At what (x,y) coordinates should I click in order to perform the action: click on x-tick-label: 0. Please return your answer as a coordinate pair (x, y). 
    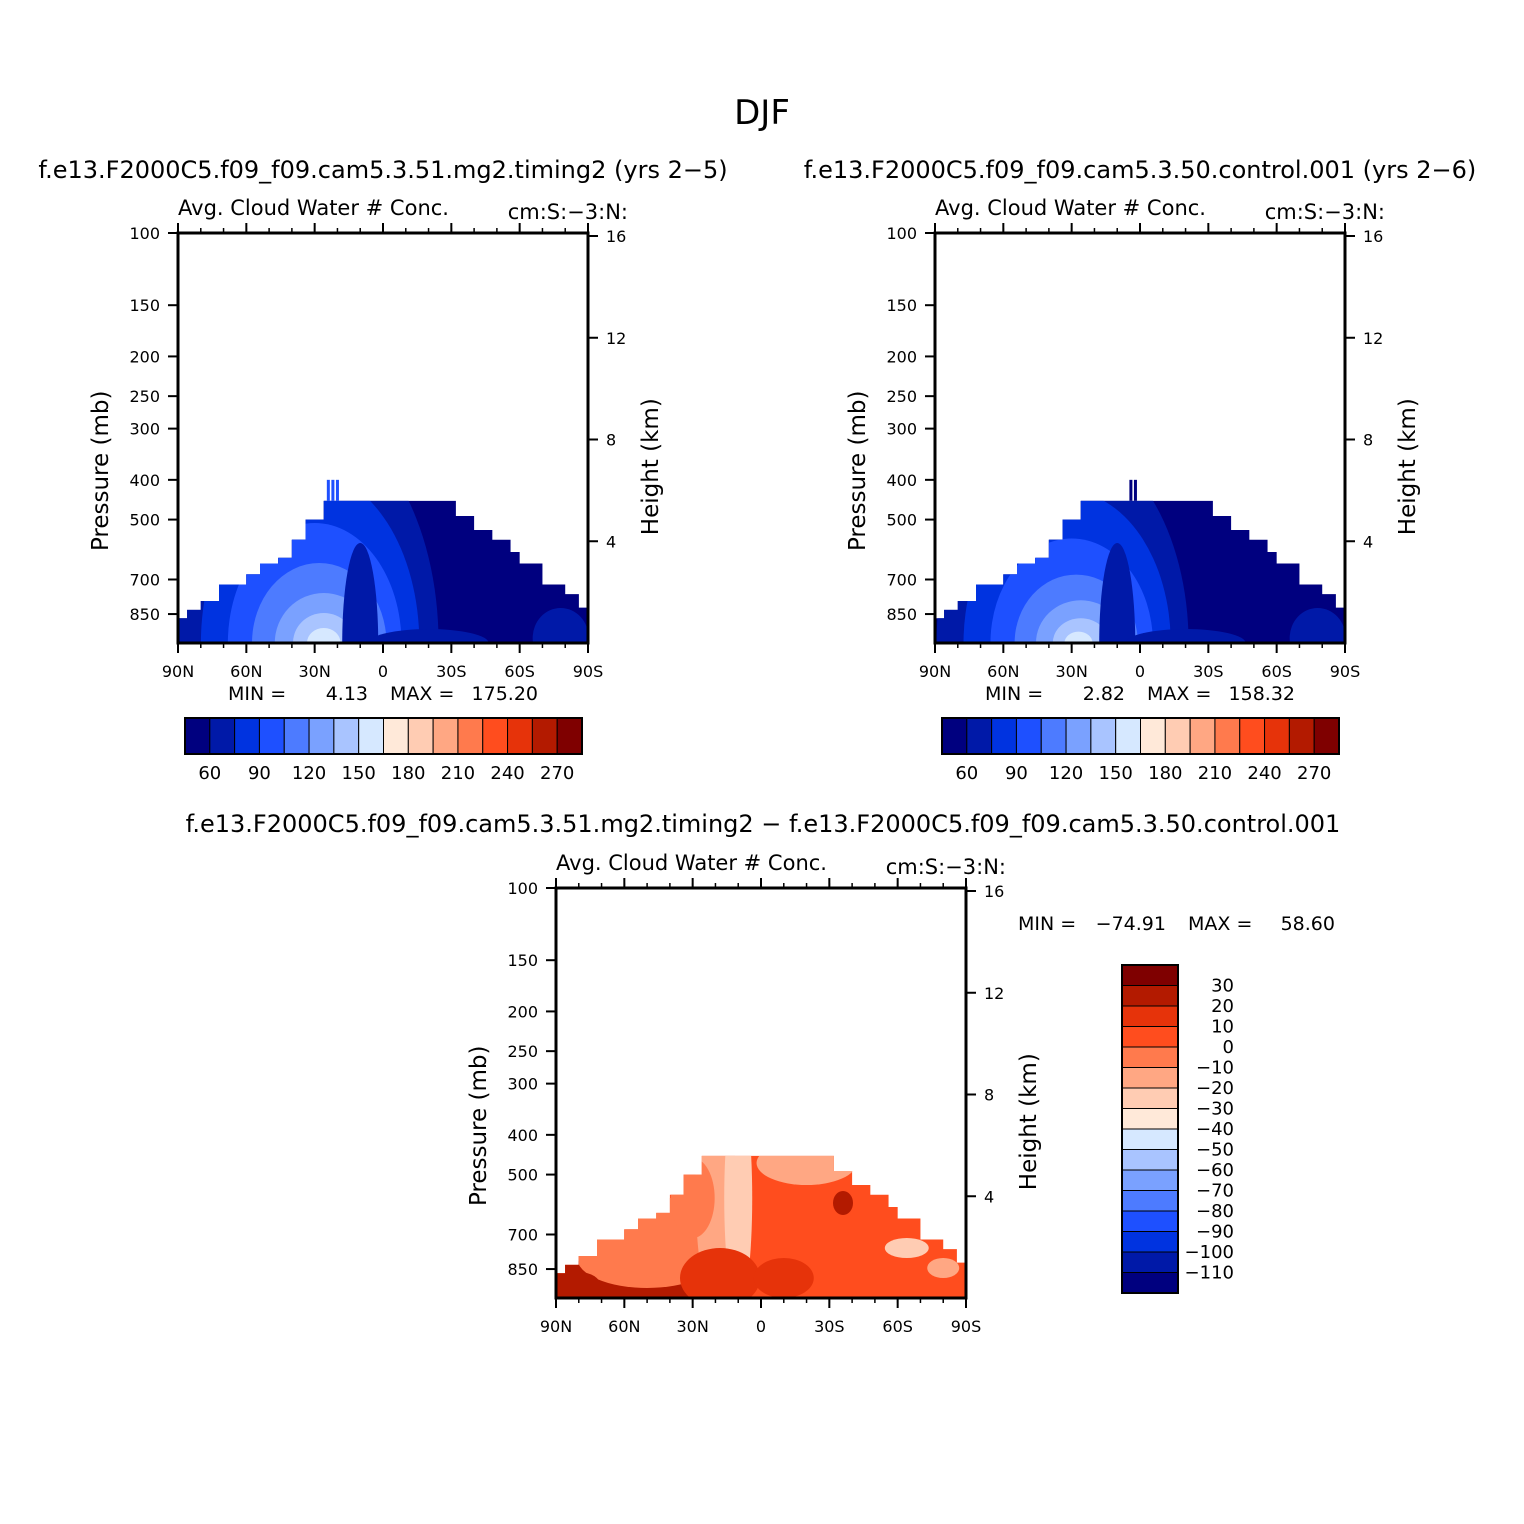
    Looking at the image, I should click on (1140, 671).